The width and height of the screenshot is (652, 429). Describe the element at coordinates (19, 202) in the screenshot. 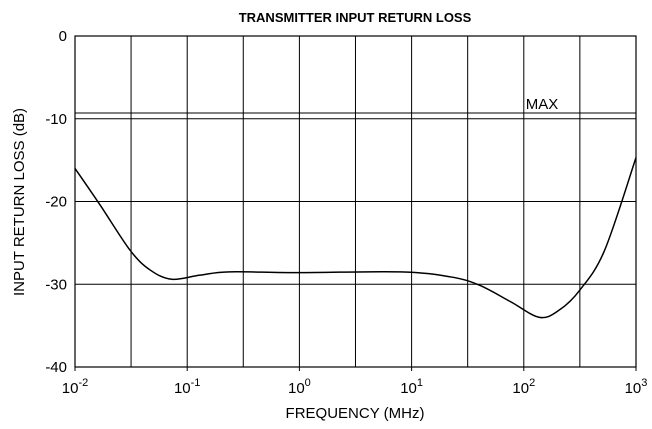

I see `y-axis-title: INPUT RETURN LOSS (dB)` at that location.